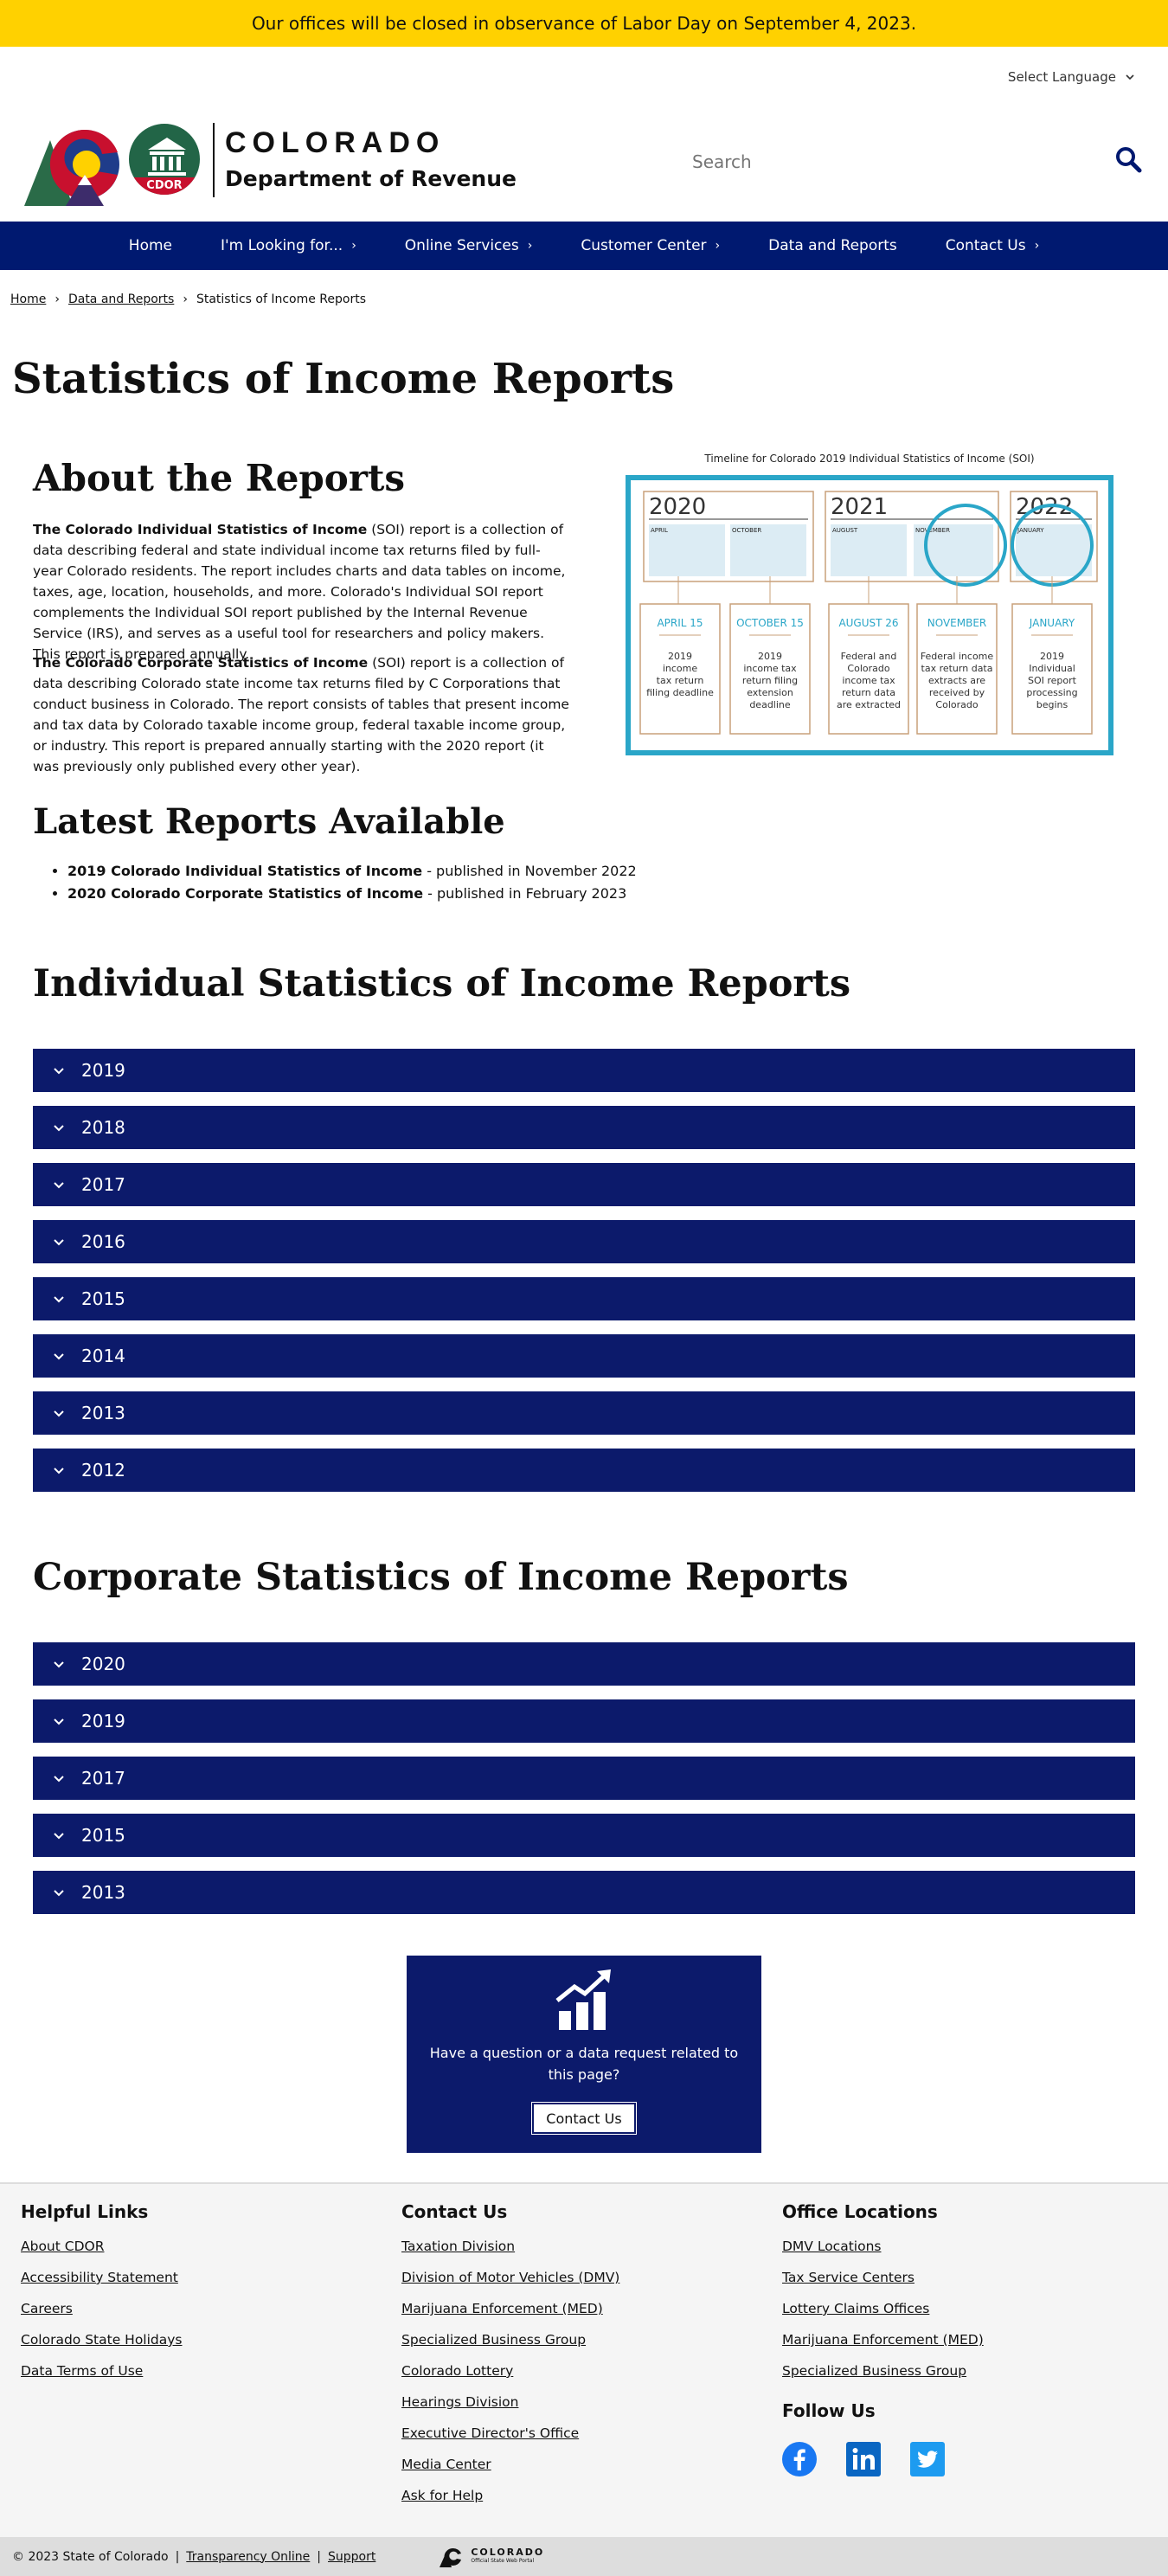 The image size is (1168, 2576). I want to click on state-portal-brand: COLORADO Official State Web Portal, so click(492, 2557).